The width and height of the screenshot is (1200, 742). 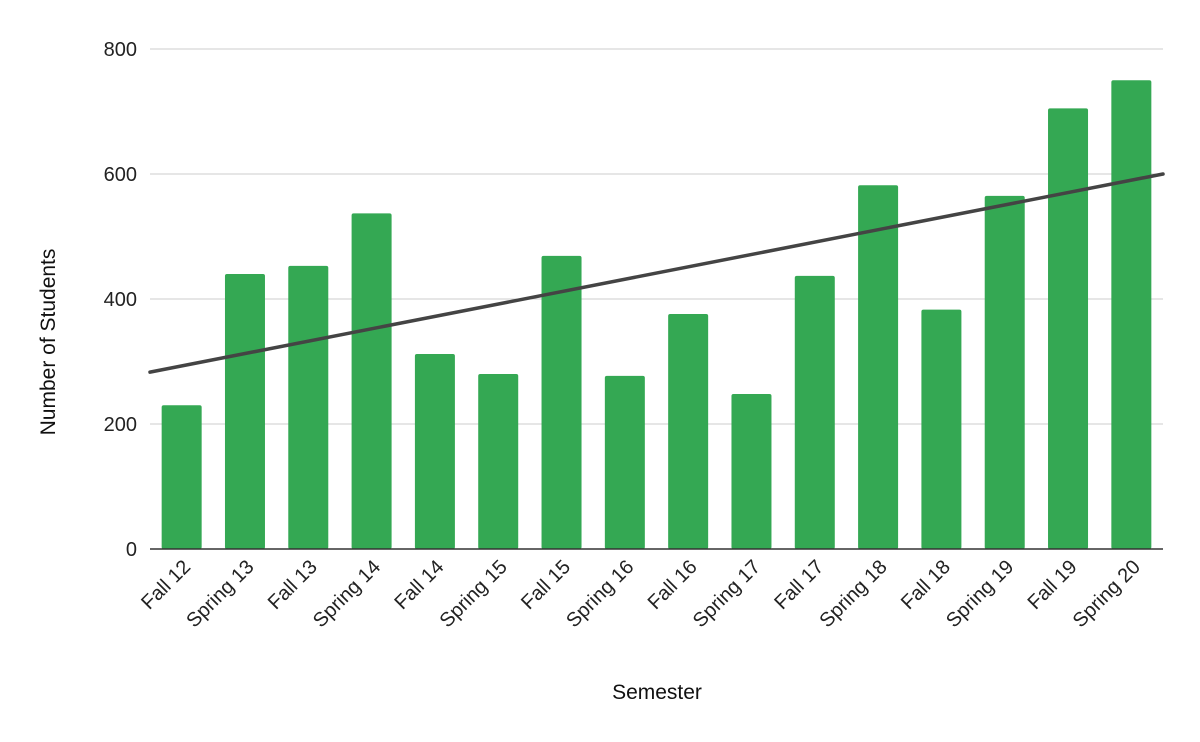 I want to click on y-tick-label: 600, so click(x=120, y=175).